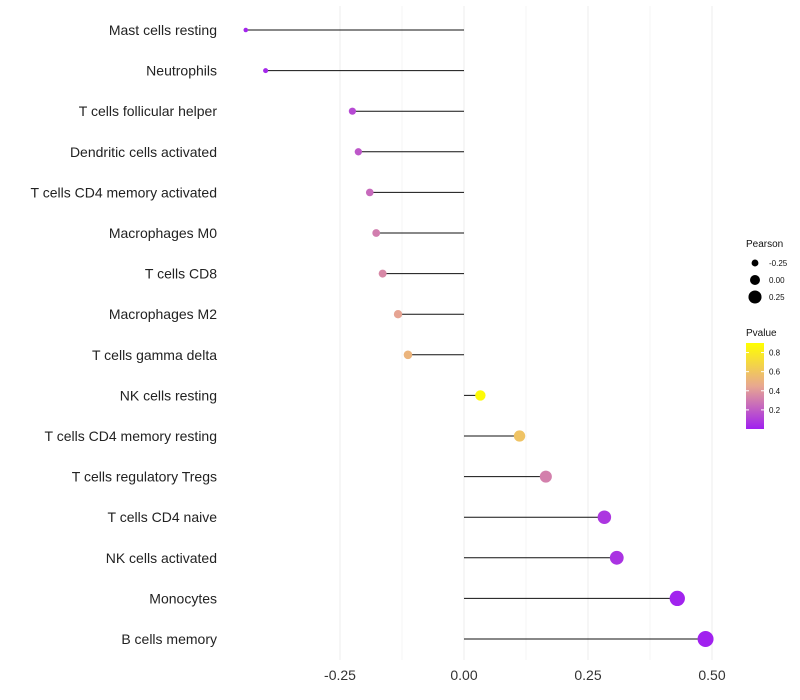 This screenshot has height=700, width=800. Describe the element at coordinates (775, 372) in the screenshot. I see `colorbar-tick-label: 0.6` at that location.